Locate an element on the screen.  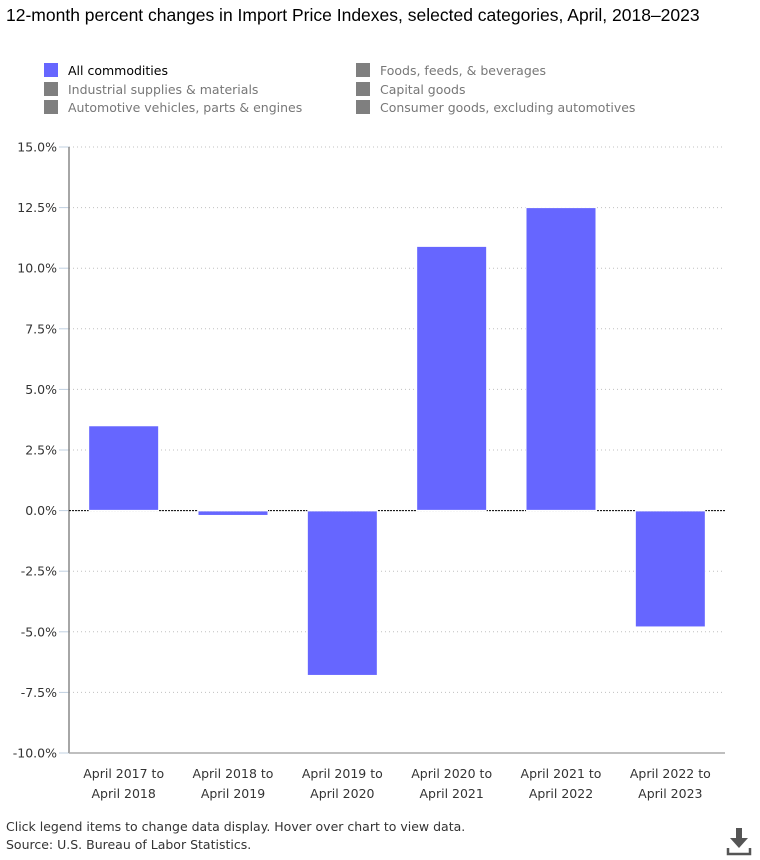
legend-item-consumer-goods: Consumer goods, excluding automotives is located at coordinates (495, 107).